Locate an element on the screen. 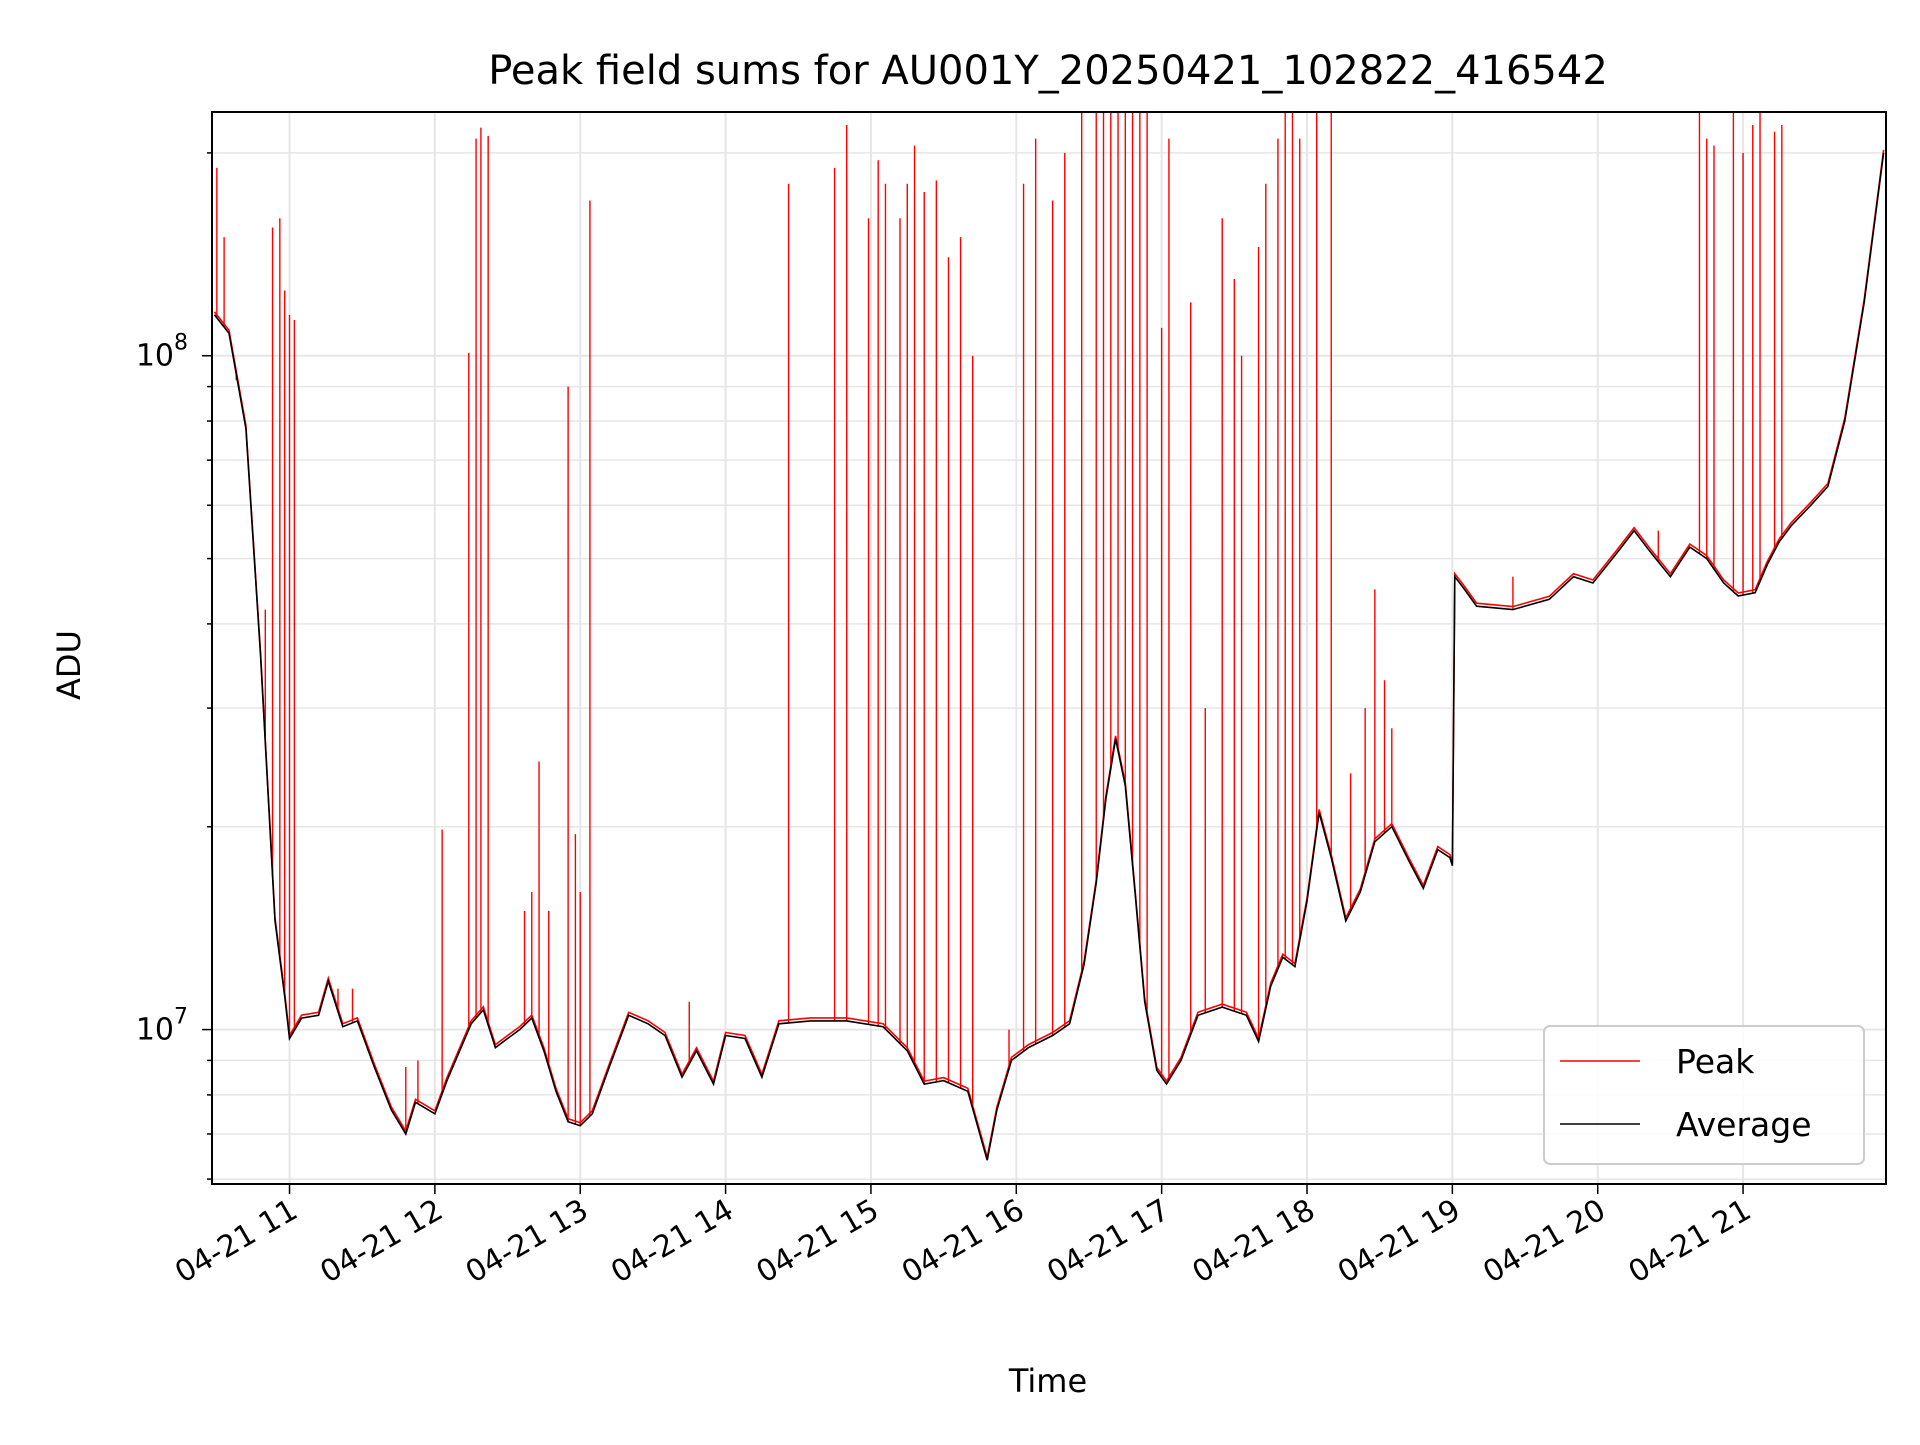  y-axis-label: ADU is located at coordinates (69, 665).